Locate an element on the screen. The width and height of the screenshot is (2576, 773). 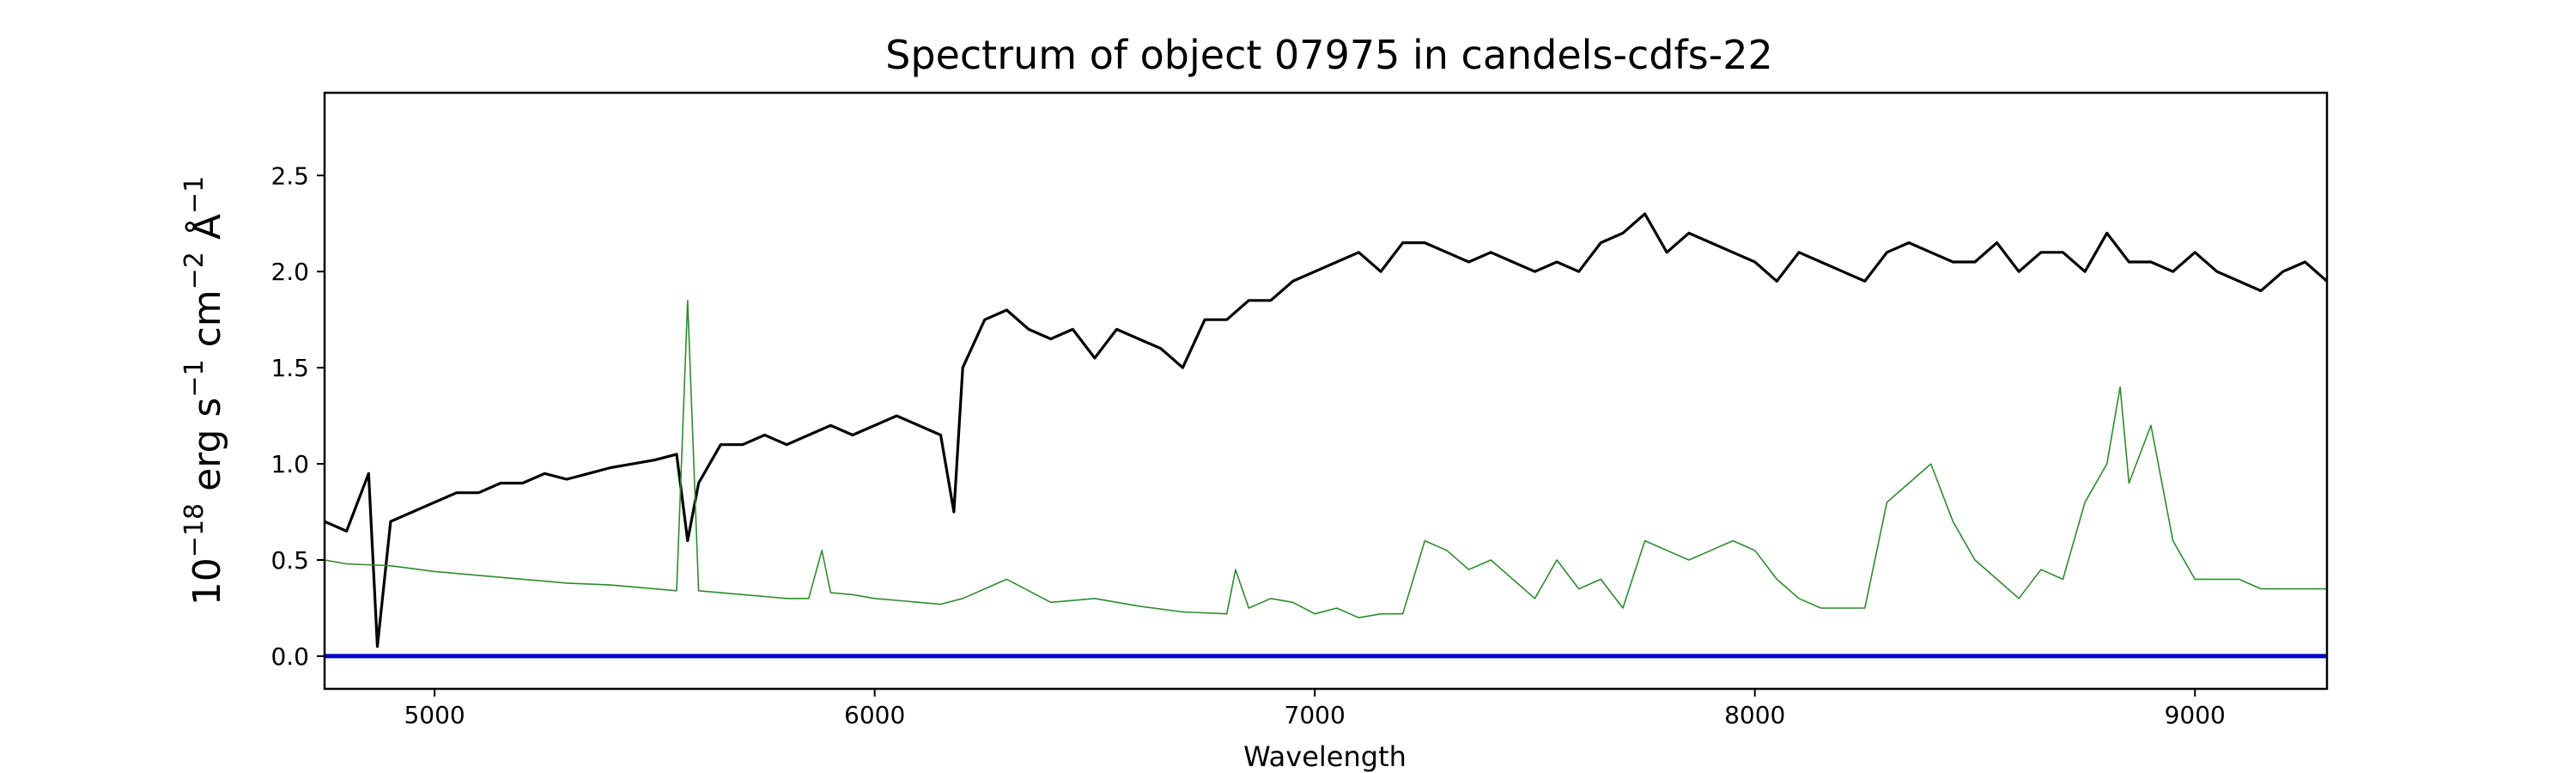
y-tick-label: 0.0 is located at coordinates (290, 656).